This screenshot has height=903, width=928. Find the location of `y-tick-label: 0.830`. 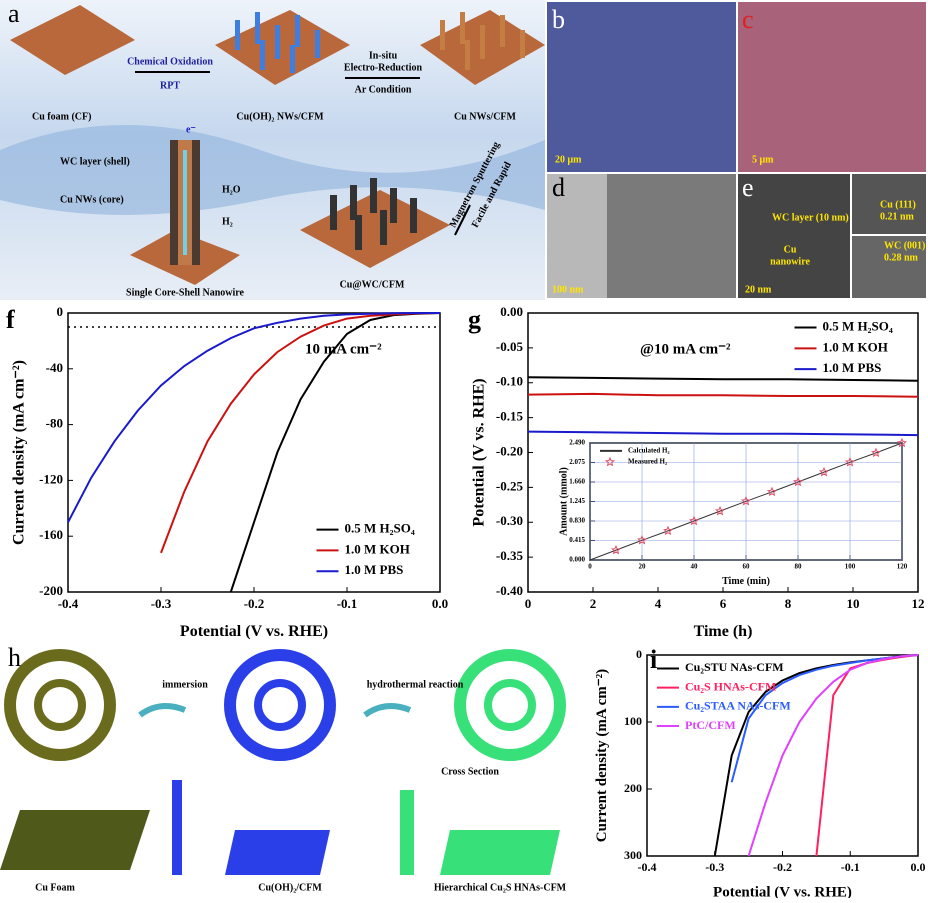

y-tick-label: 0.830 is located at coordinates (577, 521).